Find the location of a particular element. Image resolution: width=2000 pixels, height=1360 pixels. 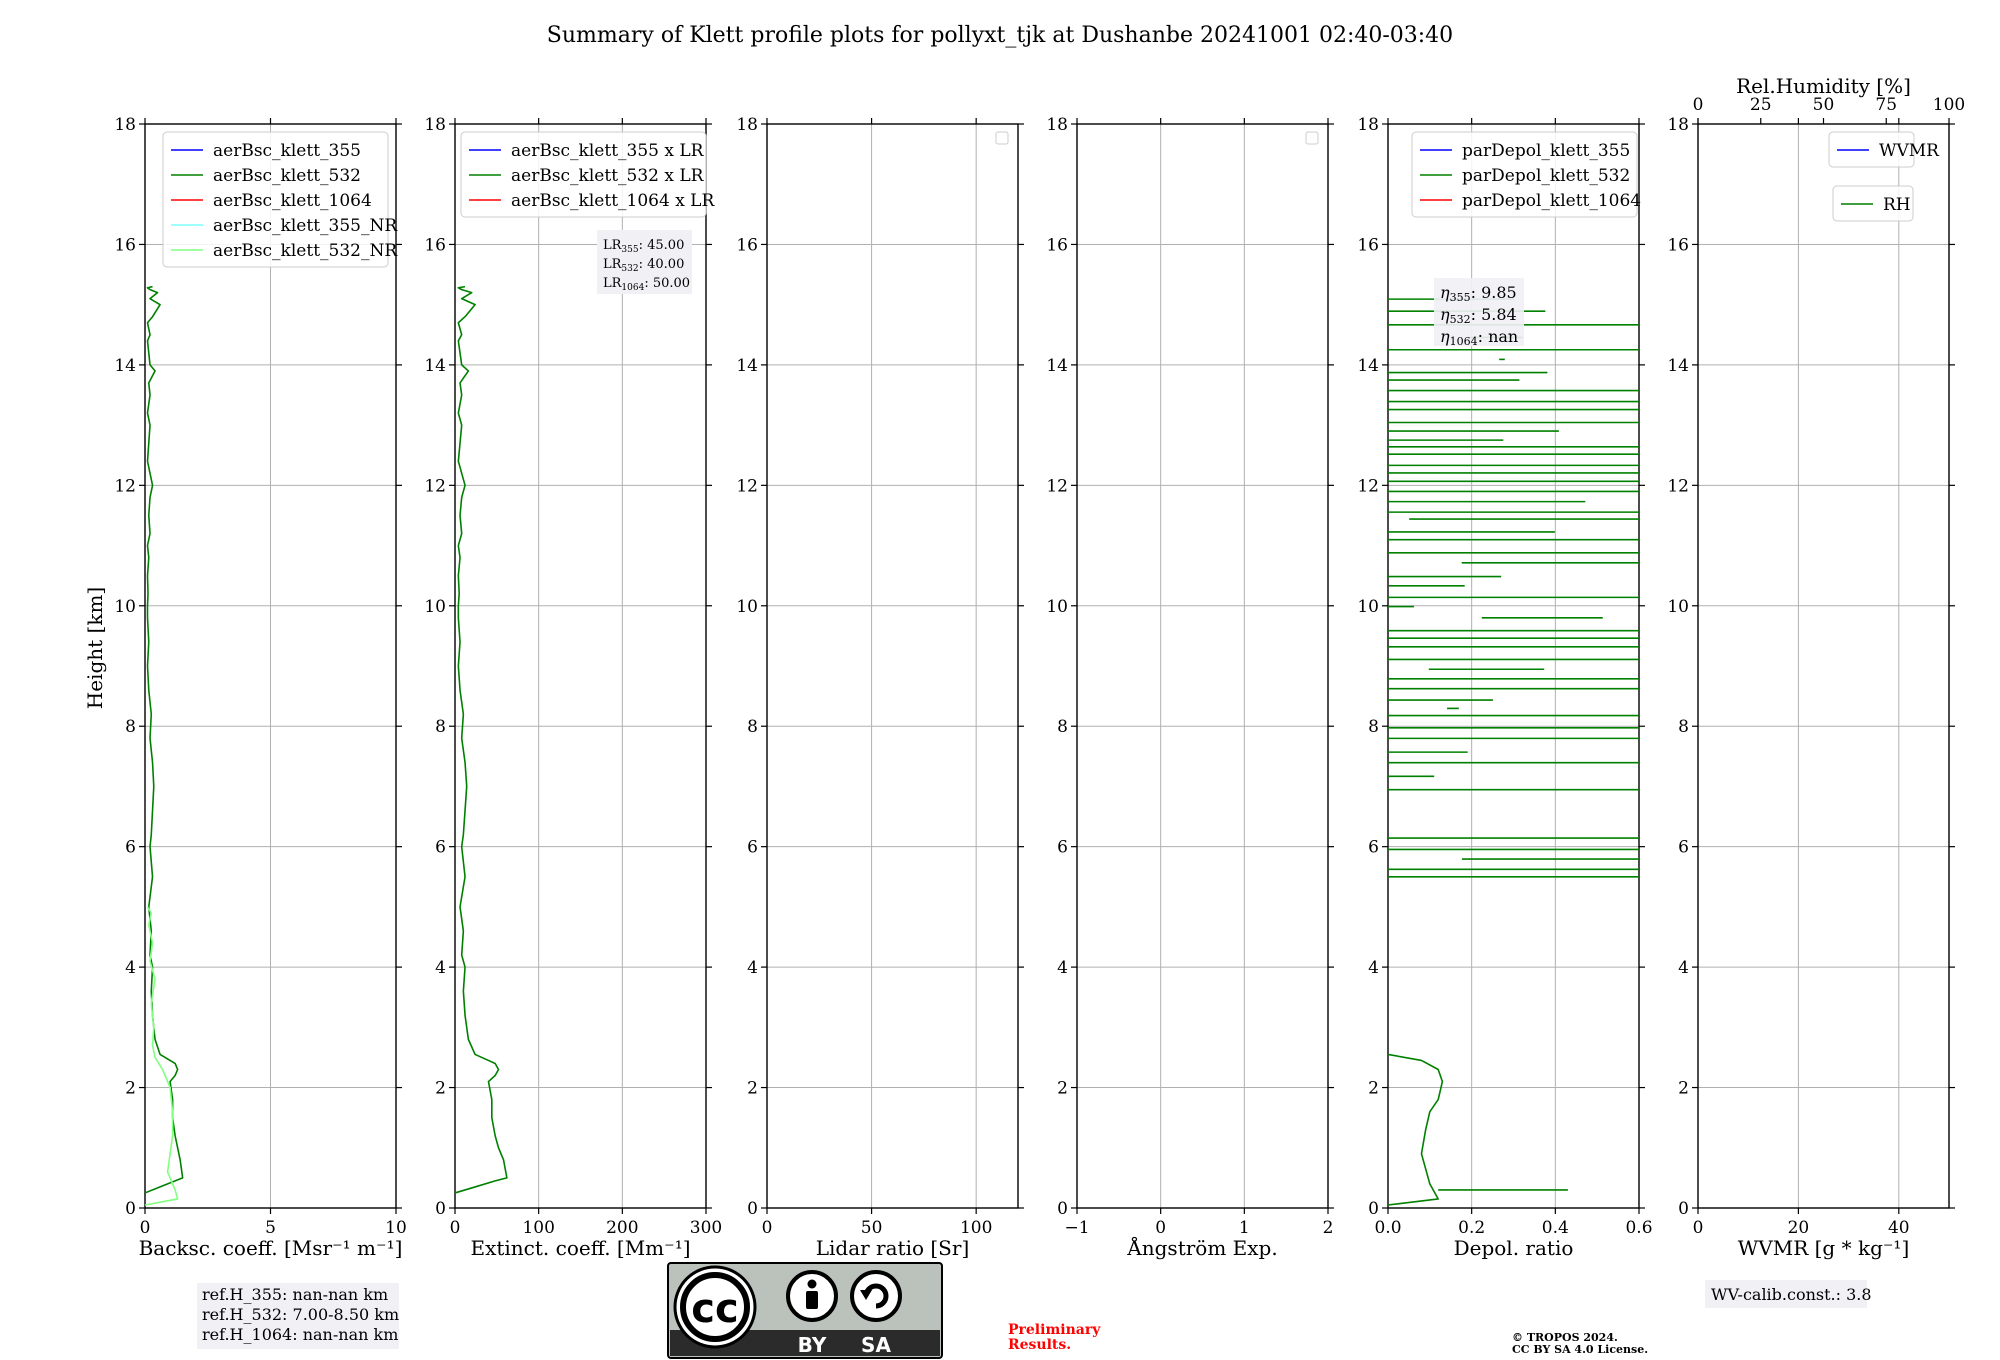

top-x-axis-label: Rel.Humidity [%] is located at coordinates (1823, 86).